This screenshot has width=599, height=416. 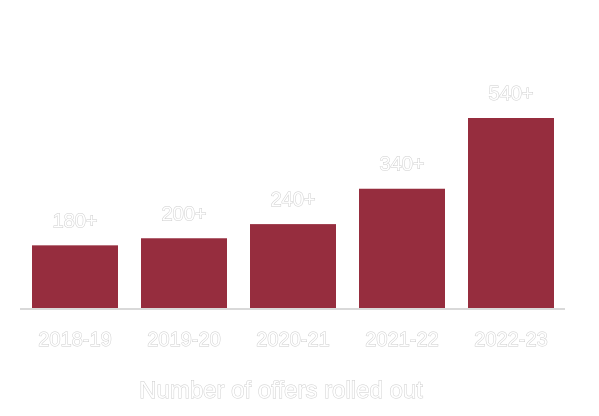 What do you see at coordinates (401, 340) in the screenshot?
I see `x-tick-label-2021-22: 2021-22` at bounding box center [401, 340].